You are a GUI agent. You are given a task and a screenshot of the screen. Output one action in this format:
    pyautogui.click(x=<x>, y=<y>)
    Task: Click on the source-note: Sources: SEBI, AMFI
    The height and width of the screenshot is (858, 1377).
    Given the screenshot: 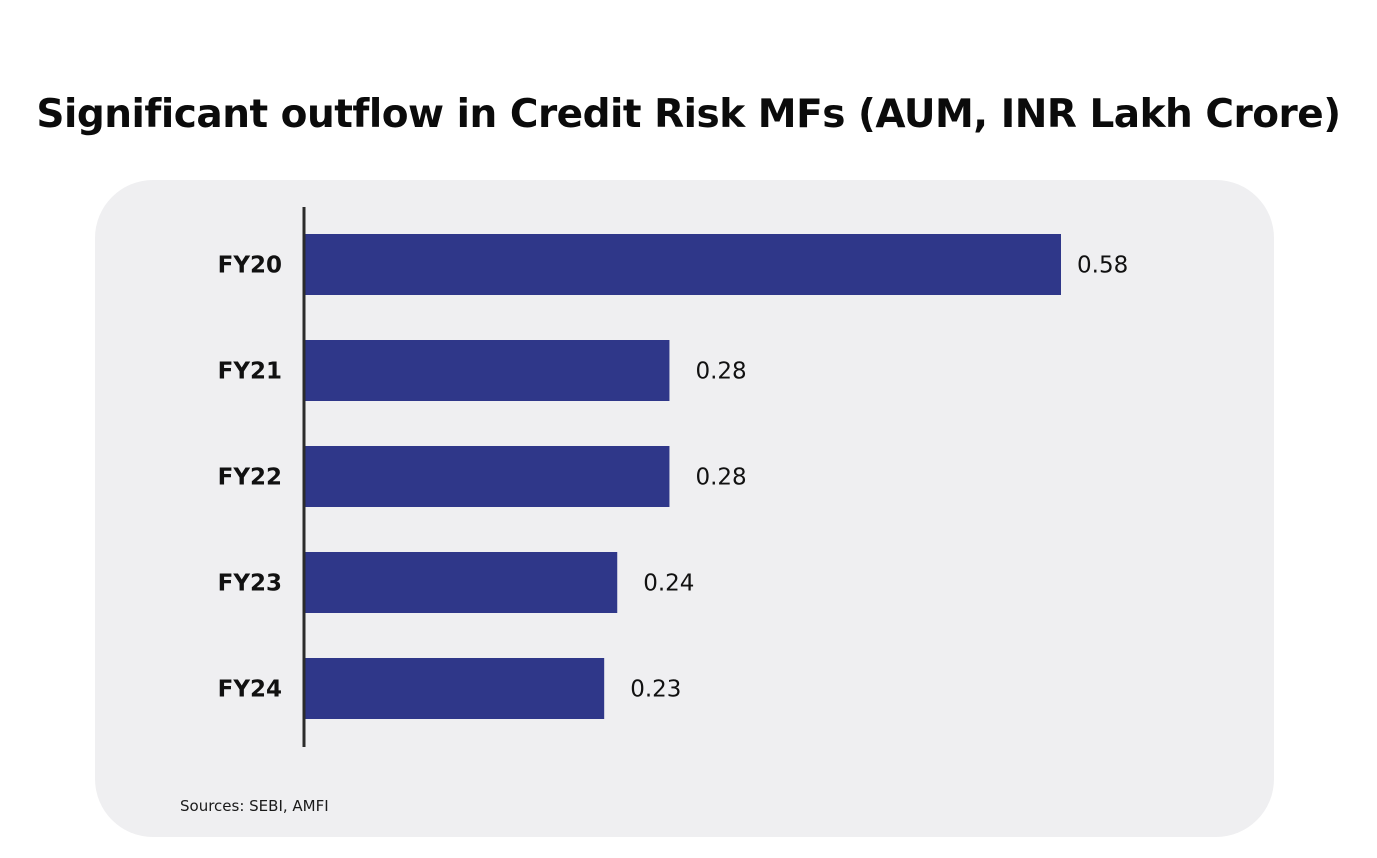 What is the action you would take?
    pyautogui.click(x=254, y=806)
    